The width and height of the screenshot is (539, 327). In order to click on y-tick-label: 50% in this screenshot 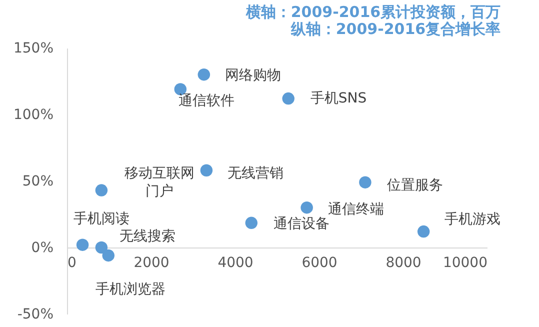, I will do `click(38, 182)`.